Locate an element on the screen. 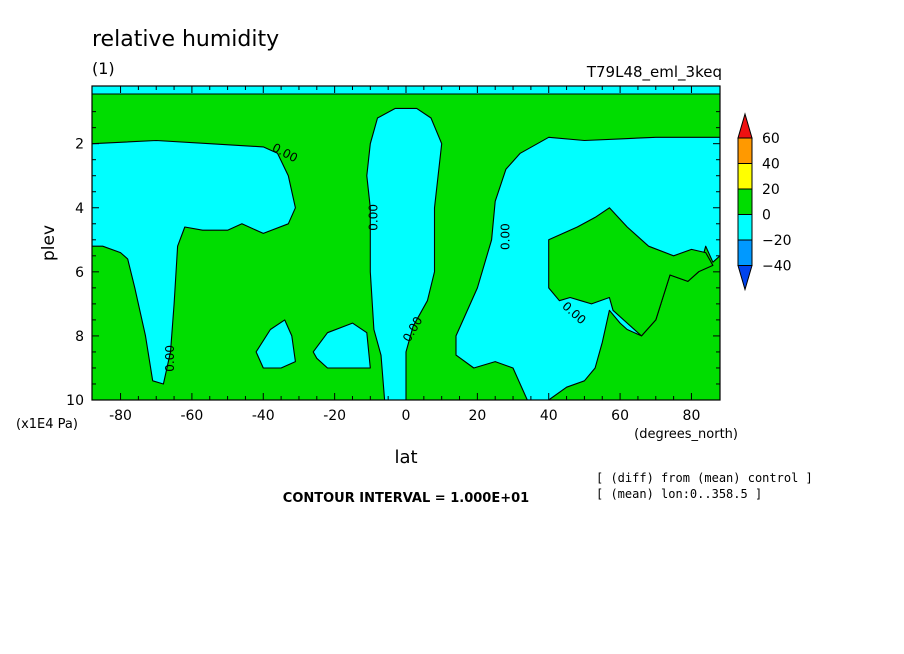  x-axis-units: (degrees_north) is located at coordinates (686, 434).